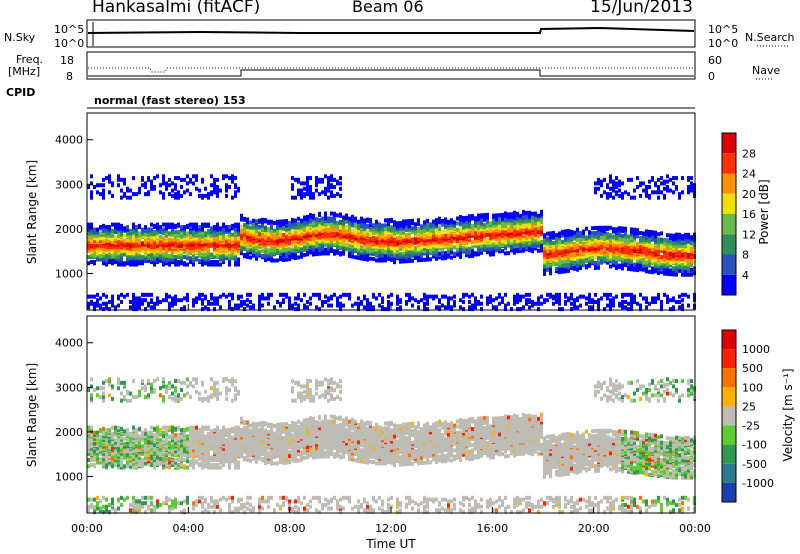  Describe the element at coordinates (20, 37) in the screenshot. I see `nsky-label: N.Sky` at that location.